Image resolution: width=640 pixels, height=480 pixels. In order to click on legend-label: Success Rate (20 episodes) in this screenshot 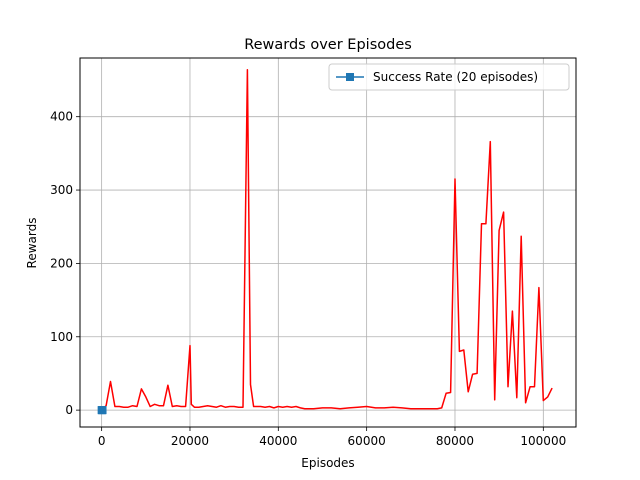, I will do `click(455, 77)`.